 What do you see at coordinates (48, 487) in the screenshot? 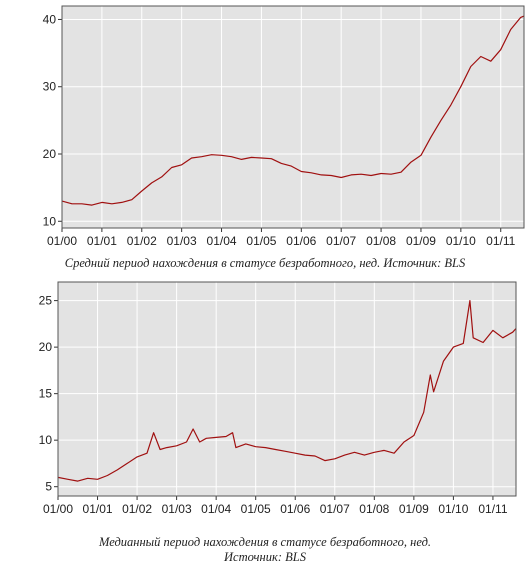
I see `y-tick-label: 5` at bounding box center [48, 487].